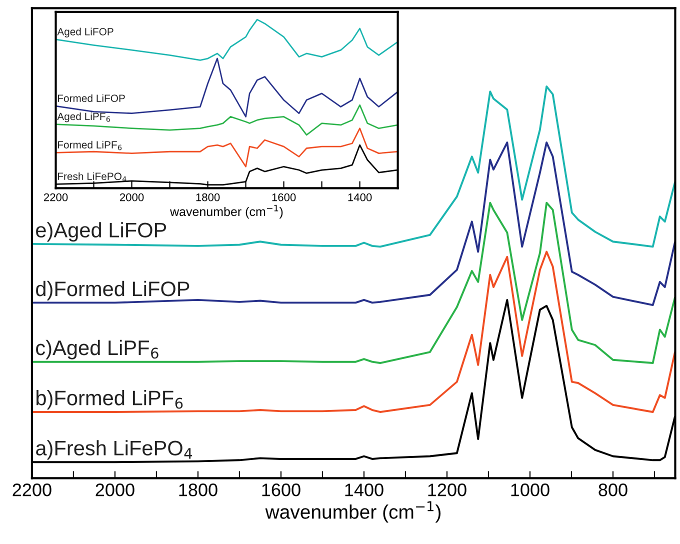 This screenshot has width=680, height=544. Describe the element at coordinates (114, 450) in the screenshot. I see `series-label: a)Fresh LiFePO$_{4}$` at that location.